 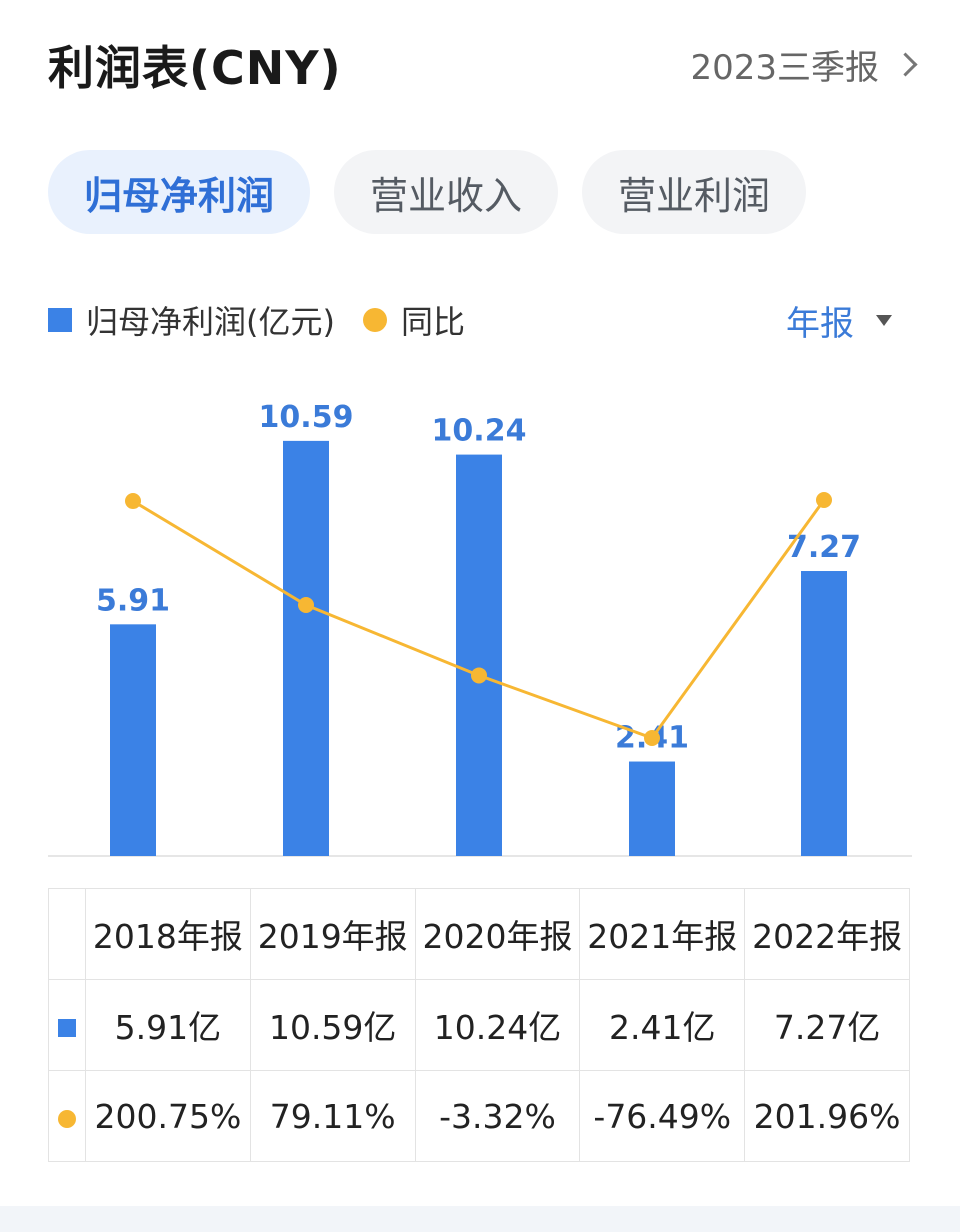 I want to click on legend-item-bar: 归母净利润(亿元), so click(x=191, y=320).